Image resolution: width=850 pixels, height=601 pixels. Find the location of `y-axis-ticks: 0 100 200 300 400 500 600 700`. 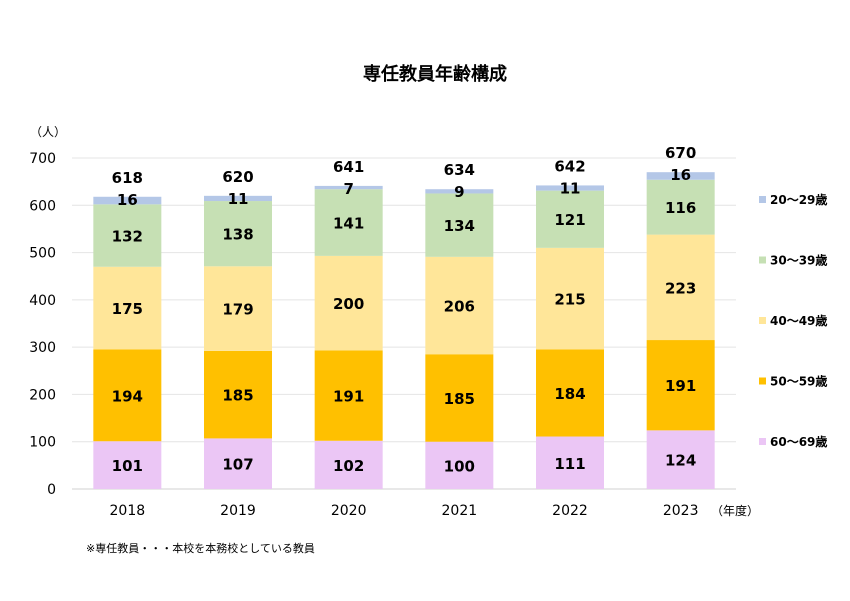

y-axis-ticks: 0 100 200 300 400 500 600 700 is located at coordinates (42, 324).